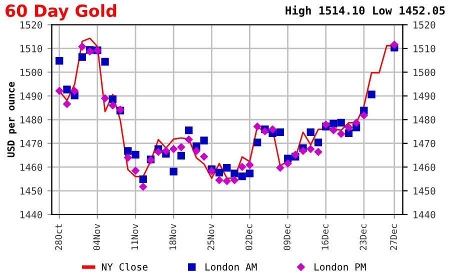  I want to click on x-tick-label: 27Dec, so click(394, 237).